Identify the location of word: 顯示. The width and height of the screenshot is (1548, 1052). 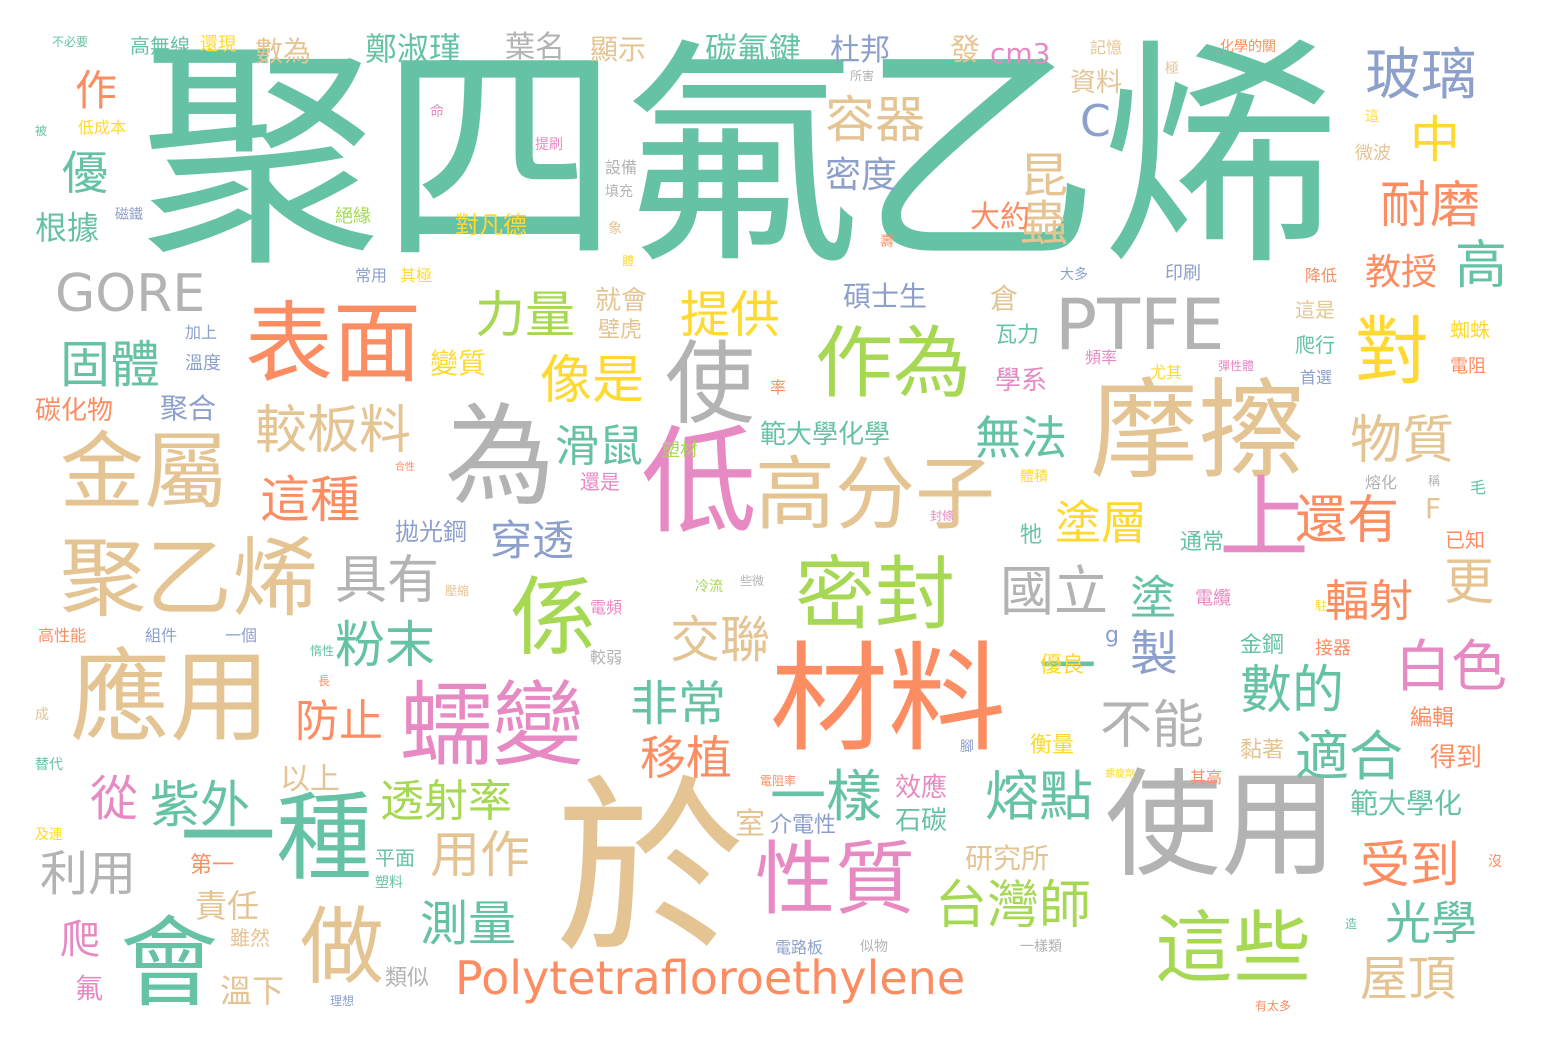
(618, 49).